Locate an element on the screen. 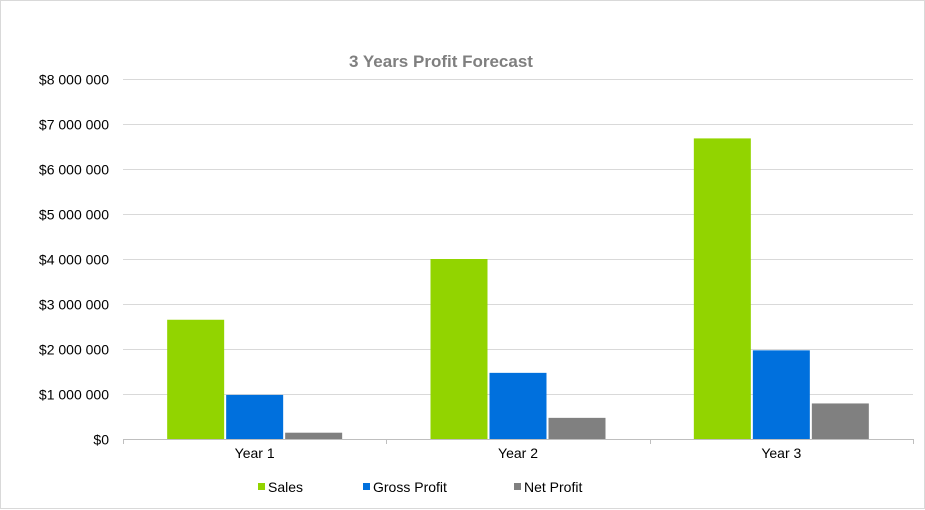 The width and height of the screenshot is (925, 510). y-tick-label: $5 000 000 is located at coordinates (74, 215).